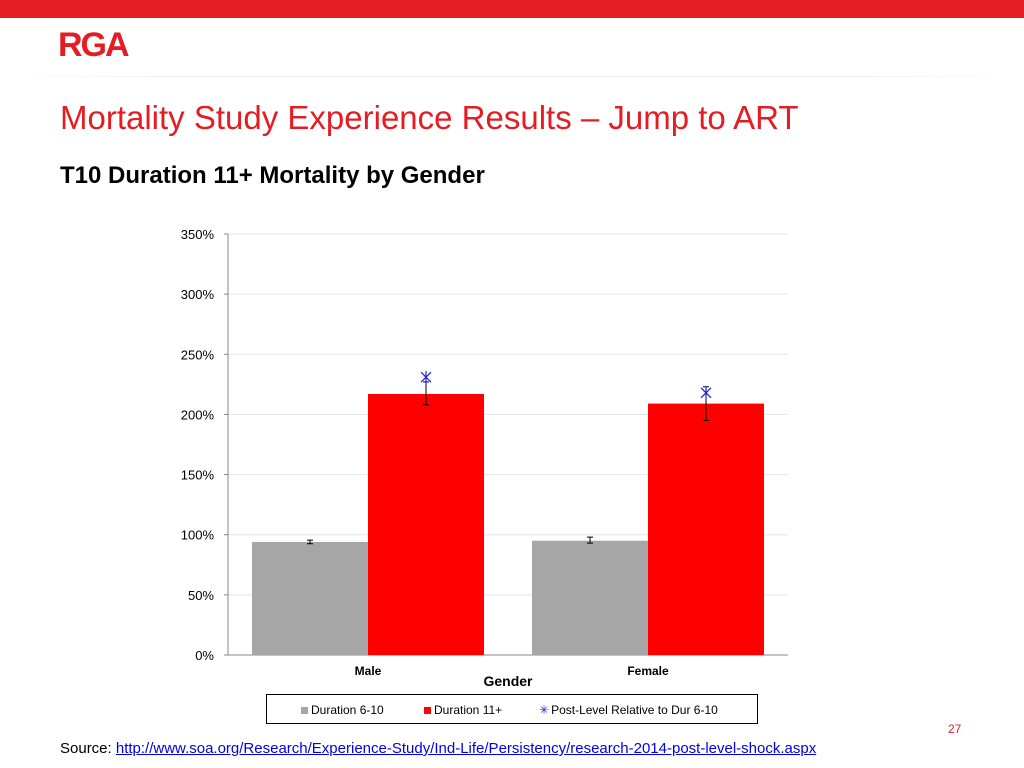 The height and width of the screenshot is (768, 1024). I want to click on legend-item-duration-6-10: Duration 6-10, so click(342, 710).